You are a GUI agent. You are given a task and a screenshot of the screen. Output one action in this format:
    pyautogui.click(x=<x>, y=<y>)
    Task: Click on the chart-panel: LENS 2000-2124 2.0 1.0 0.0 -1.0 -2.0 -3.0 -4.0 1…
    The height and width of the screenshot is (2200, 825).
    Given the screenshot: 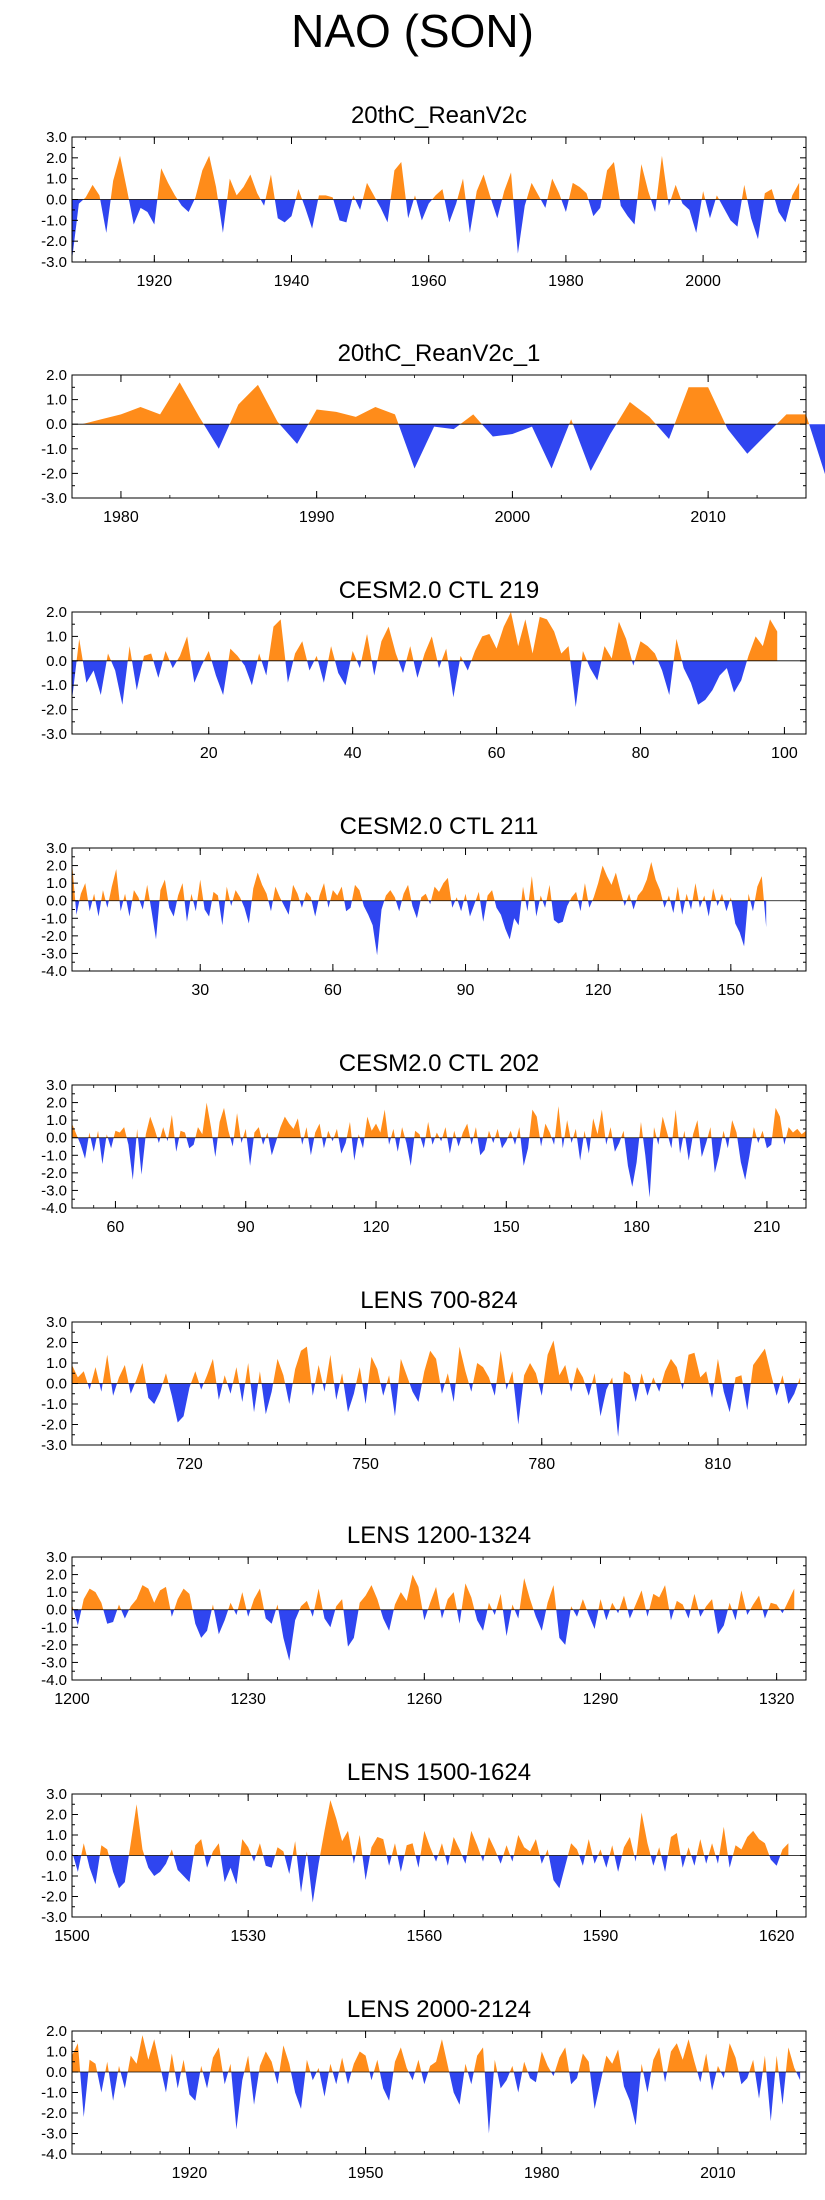 What is the action you would take?
    pyautogui.click(x=424, y=2089)
    